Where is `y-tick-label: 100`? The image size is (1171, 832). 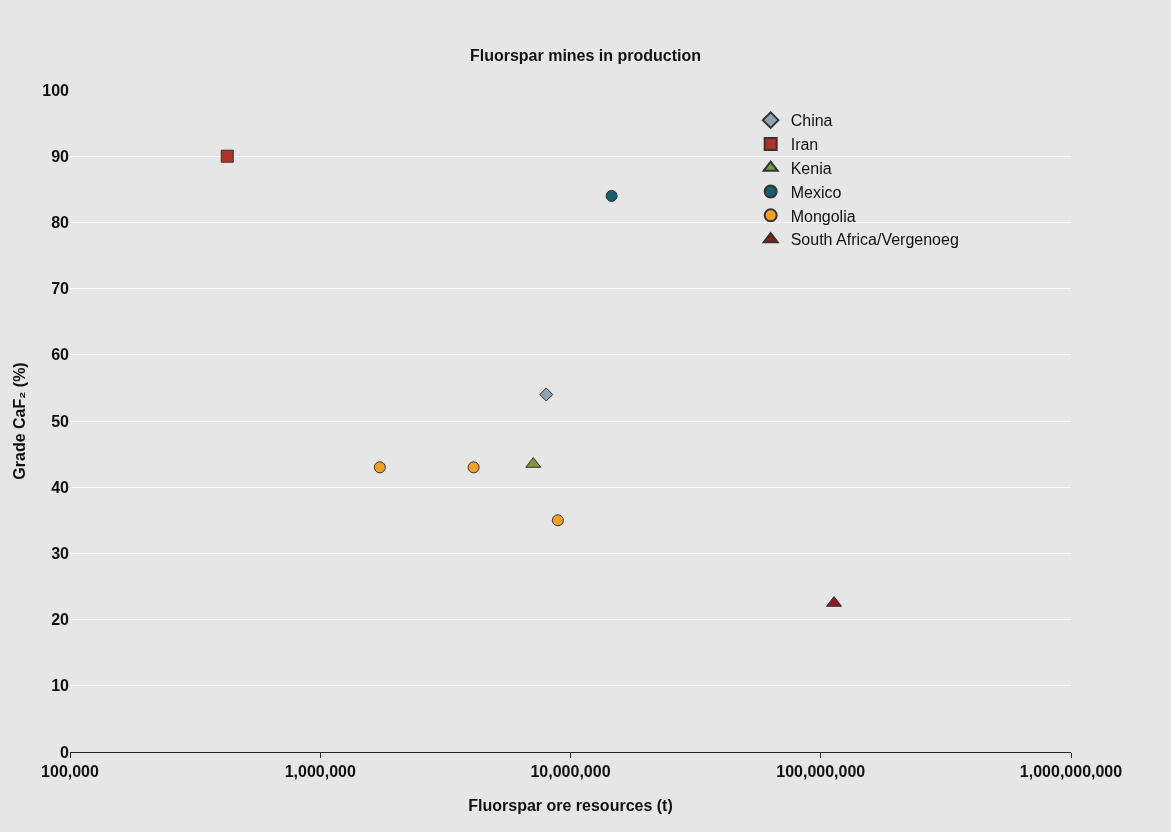
y-tick-label: 100 is located at coordinates (56, 90).